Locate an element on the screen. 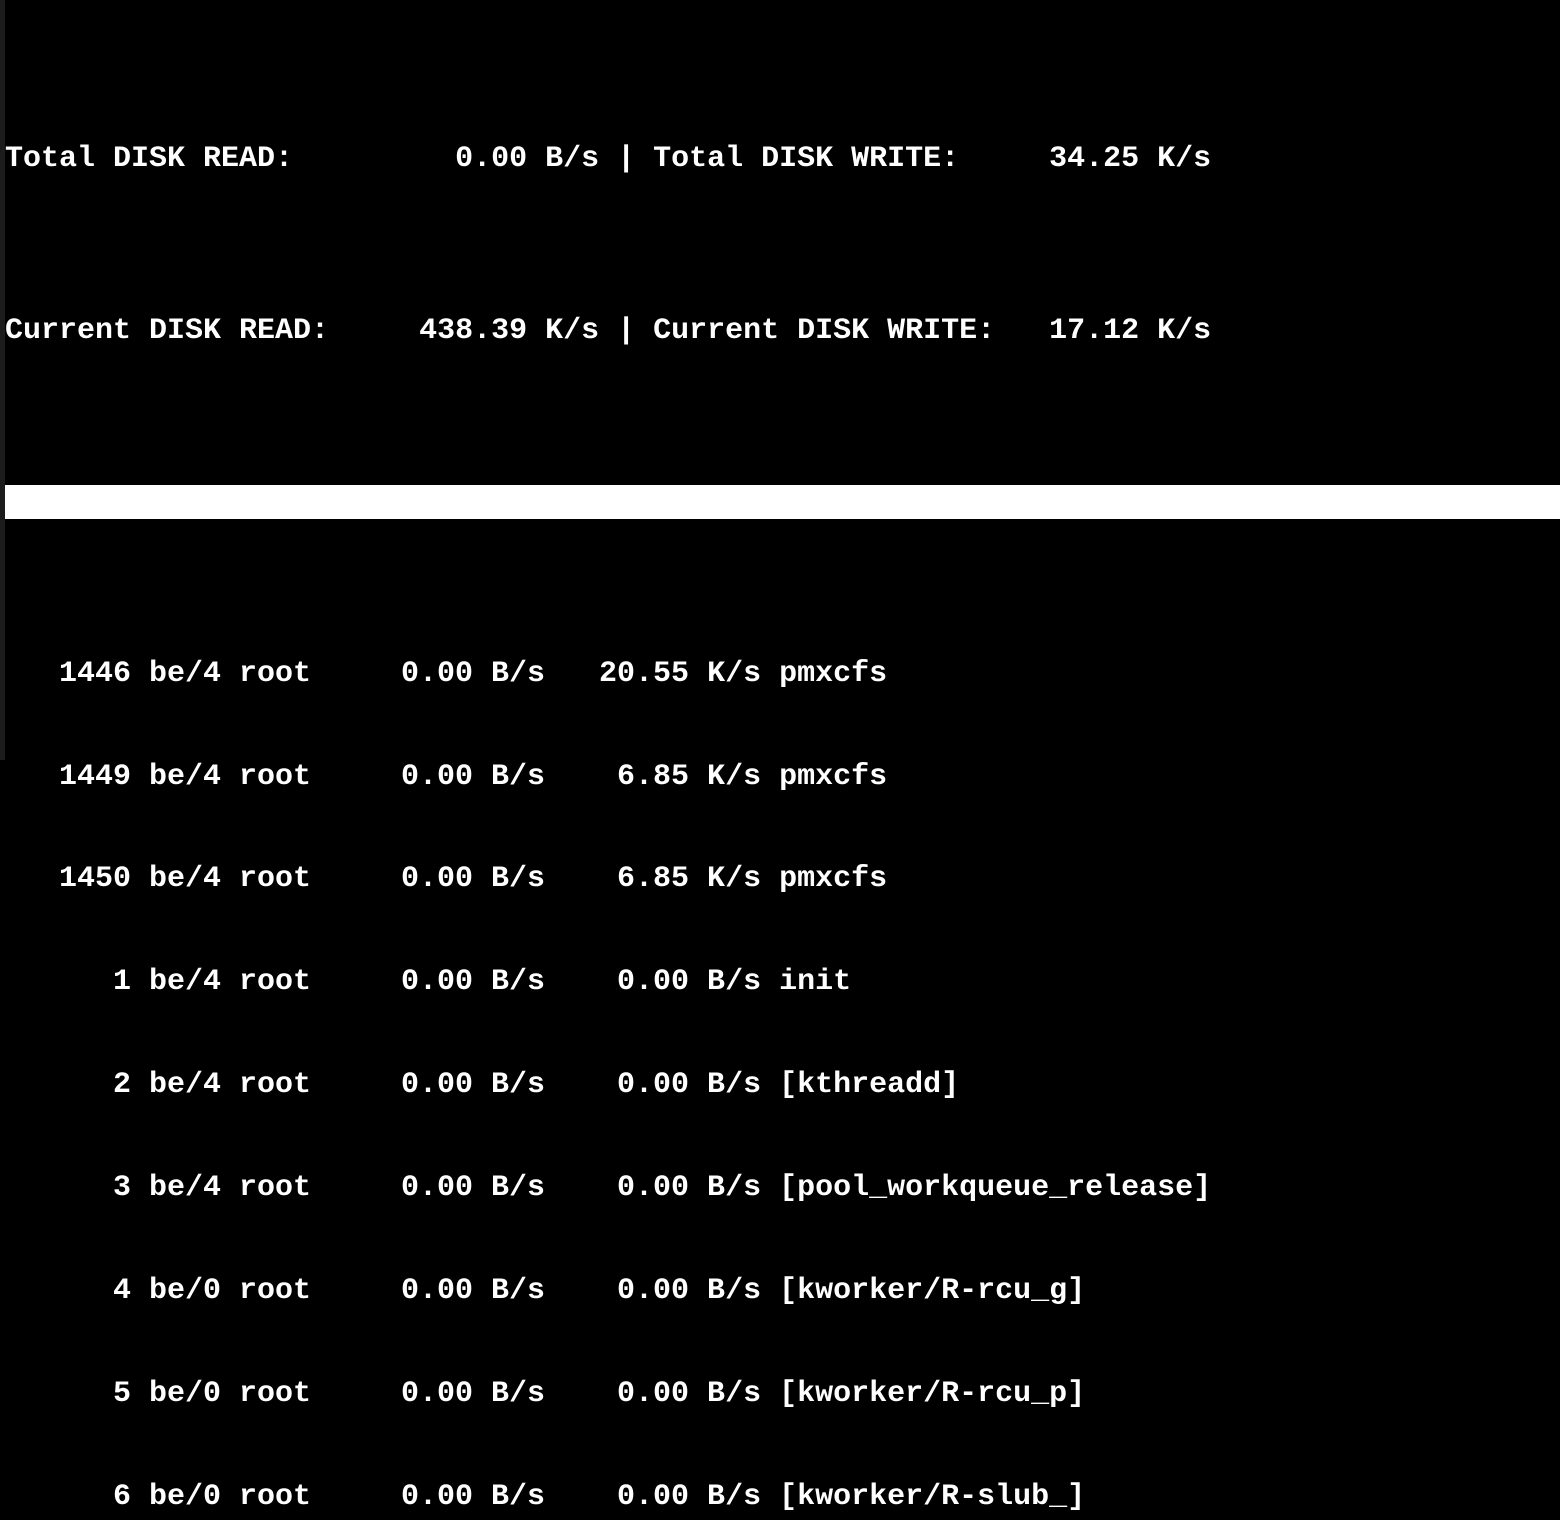 The width and height of the screenshot is (1560, 1520). table-row: 1450 be/4 root 0.00 B/s 6.85 K/s pmxcfs is located at coordinates (782, 879).